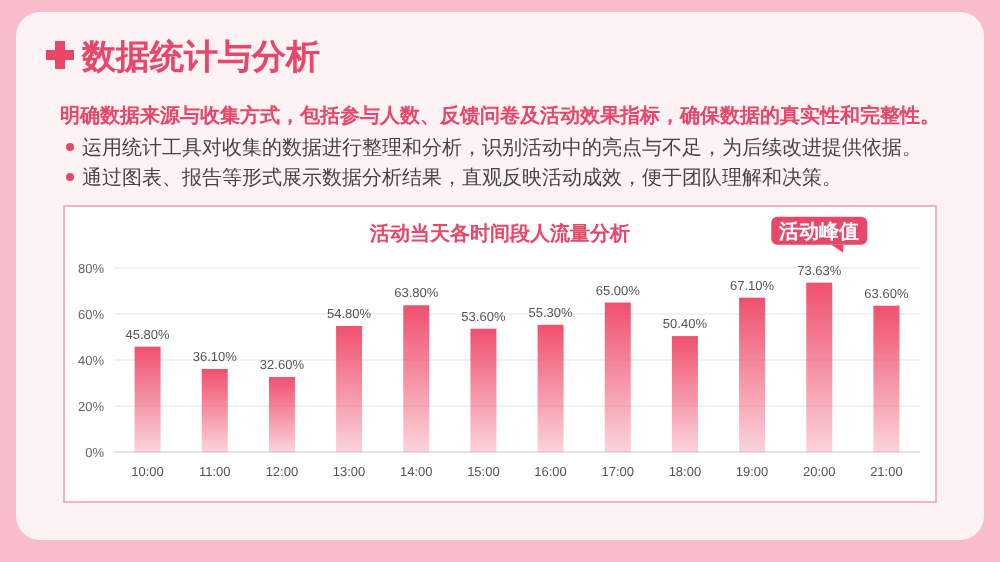 Image resolution: width=1000 pixels, height=562 pixels. What do you see at coordinates (502, 149) in the screenshot?
I see `bullet-text: 运用统计工具对收集的数据进行整理和分析，识别活动中的亮点与不足，为后续改进提供依据。` at bounding box center [502, 149].